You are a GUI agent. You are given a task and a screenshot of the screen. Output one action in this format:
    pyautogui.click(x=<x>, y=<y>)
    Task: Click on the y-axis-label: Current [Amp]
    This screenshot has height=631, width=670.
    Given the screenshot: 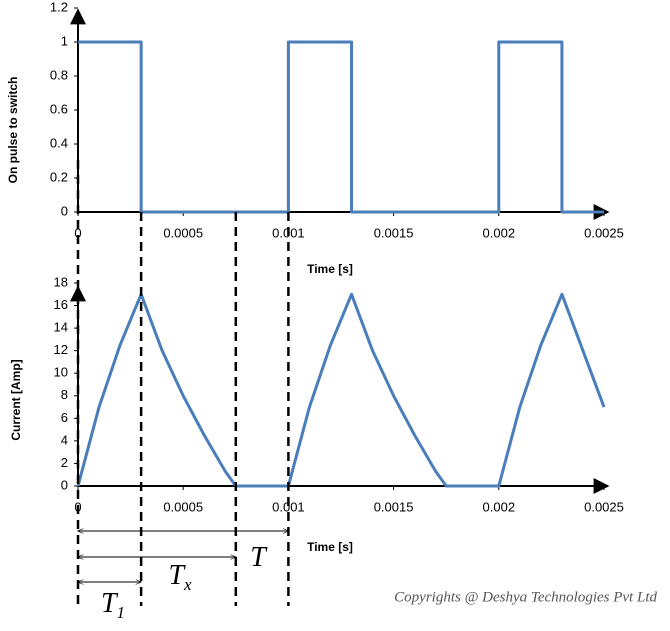 What is the action you would take?
    pyautogui.click(x=16, y=399)
    